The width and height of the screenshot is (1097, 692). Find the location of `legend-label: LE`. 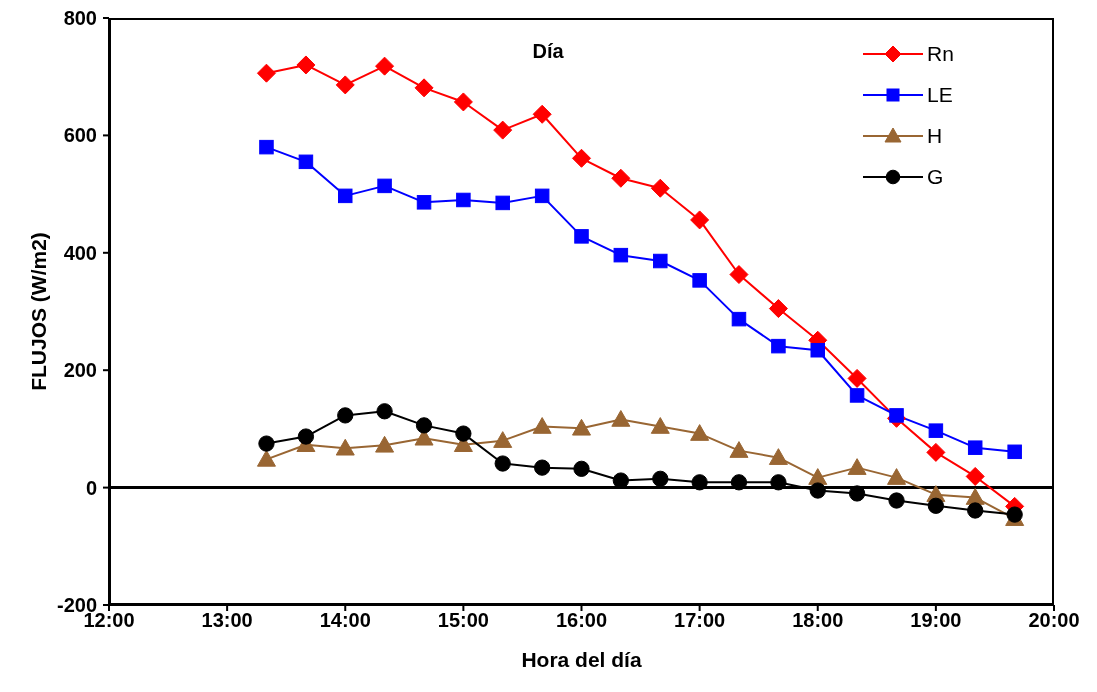

legend-label: LE is located at coordinates (940, 94).